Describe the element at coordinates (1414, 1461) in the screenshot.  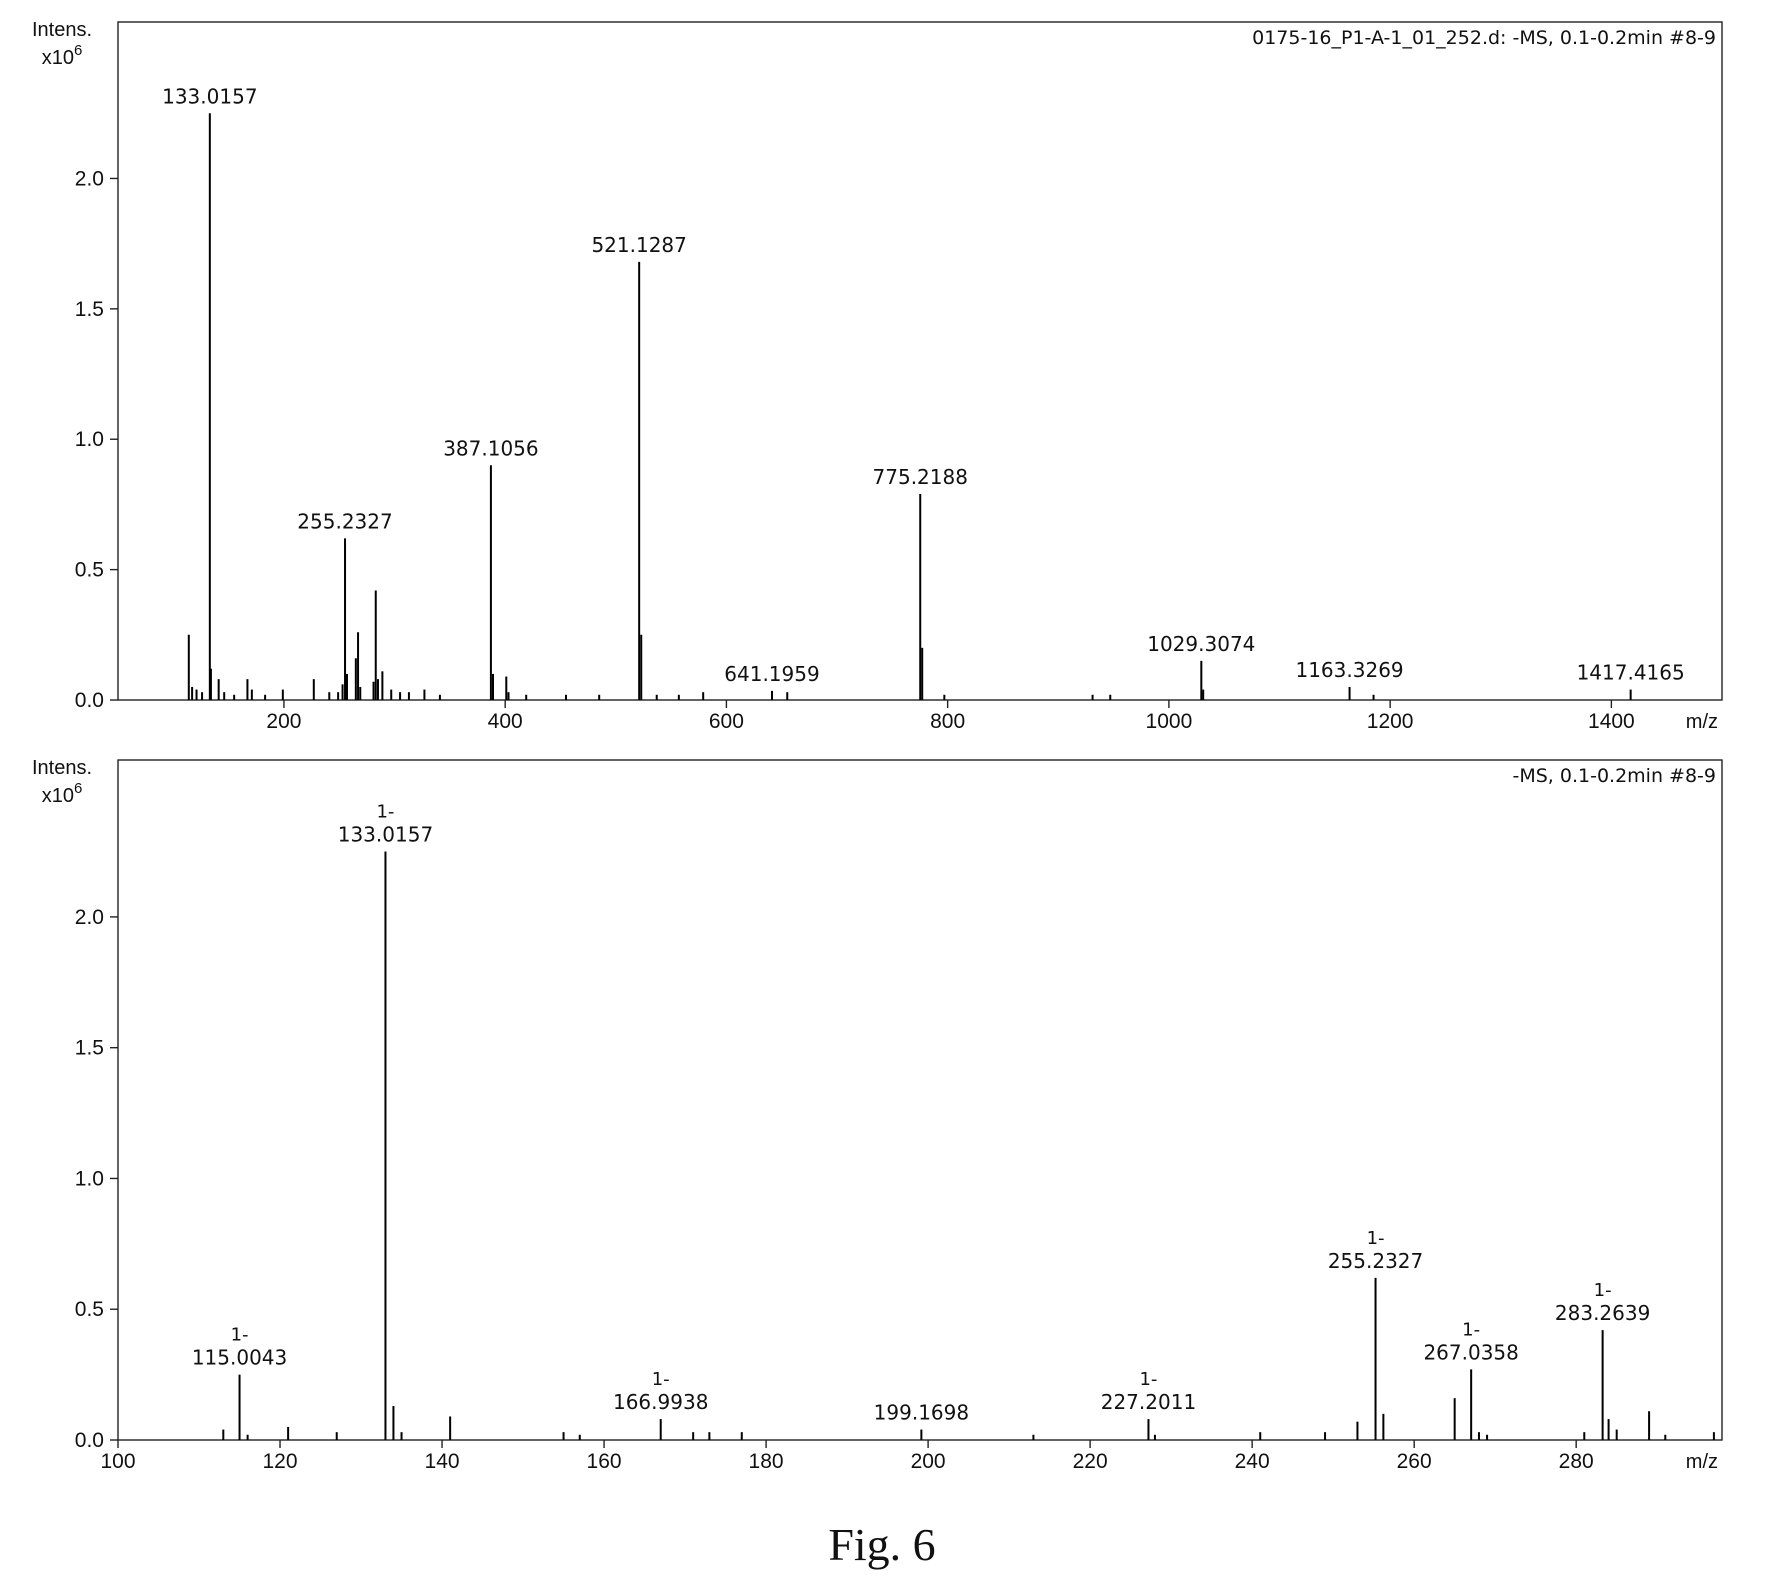
I see `x-tick-label: 260` at that location.